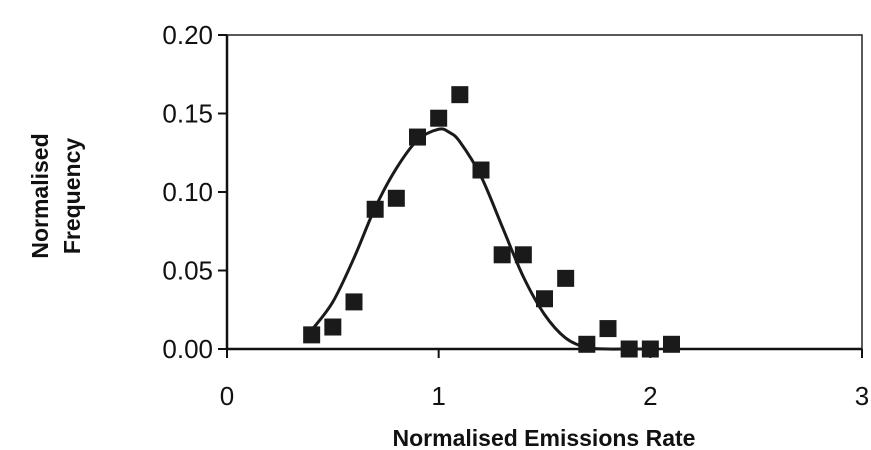 The image size is (871, 450). Describe the element at coordinates (187, 35) in the screenshot. I see `y-tick-label: 0.20` at that location.